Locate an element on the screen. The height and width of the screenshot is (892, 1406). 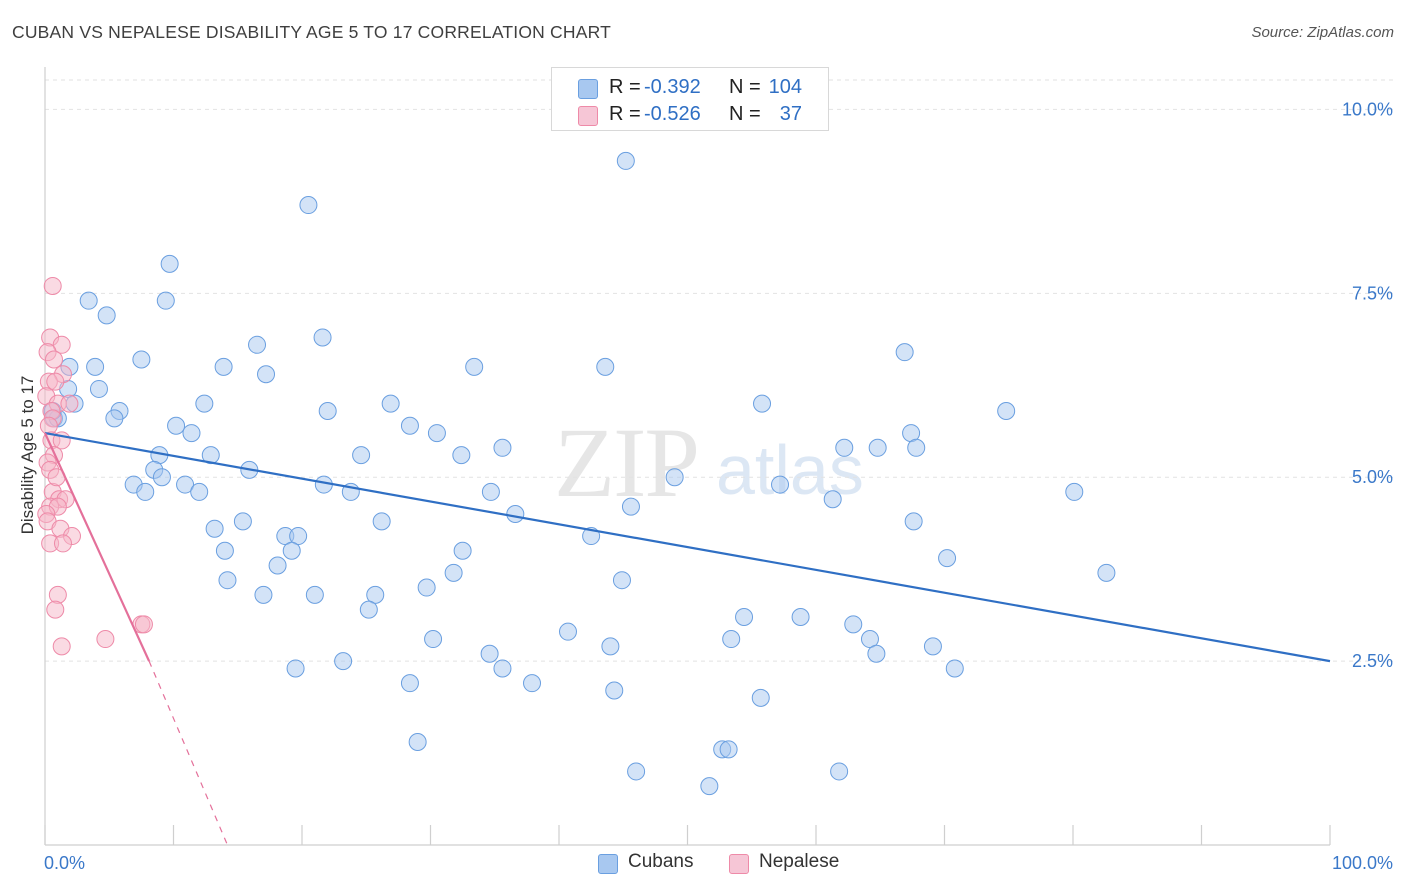
legend-row-nepalese: R = -0.526 N = 37 is located at coordinates (690, 115).